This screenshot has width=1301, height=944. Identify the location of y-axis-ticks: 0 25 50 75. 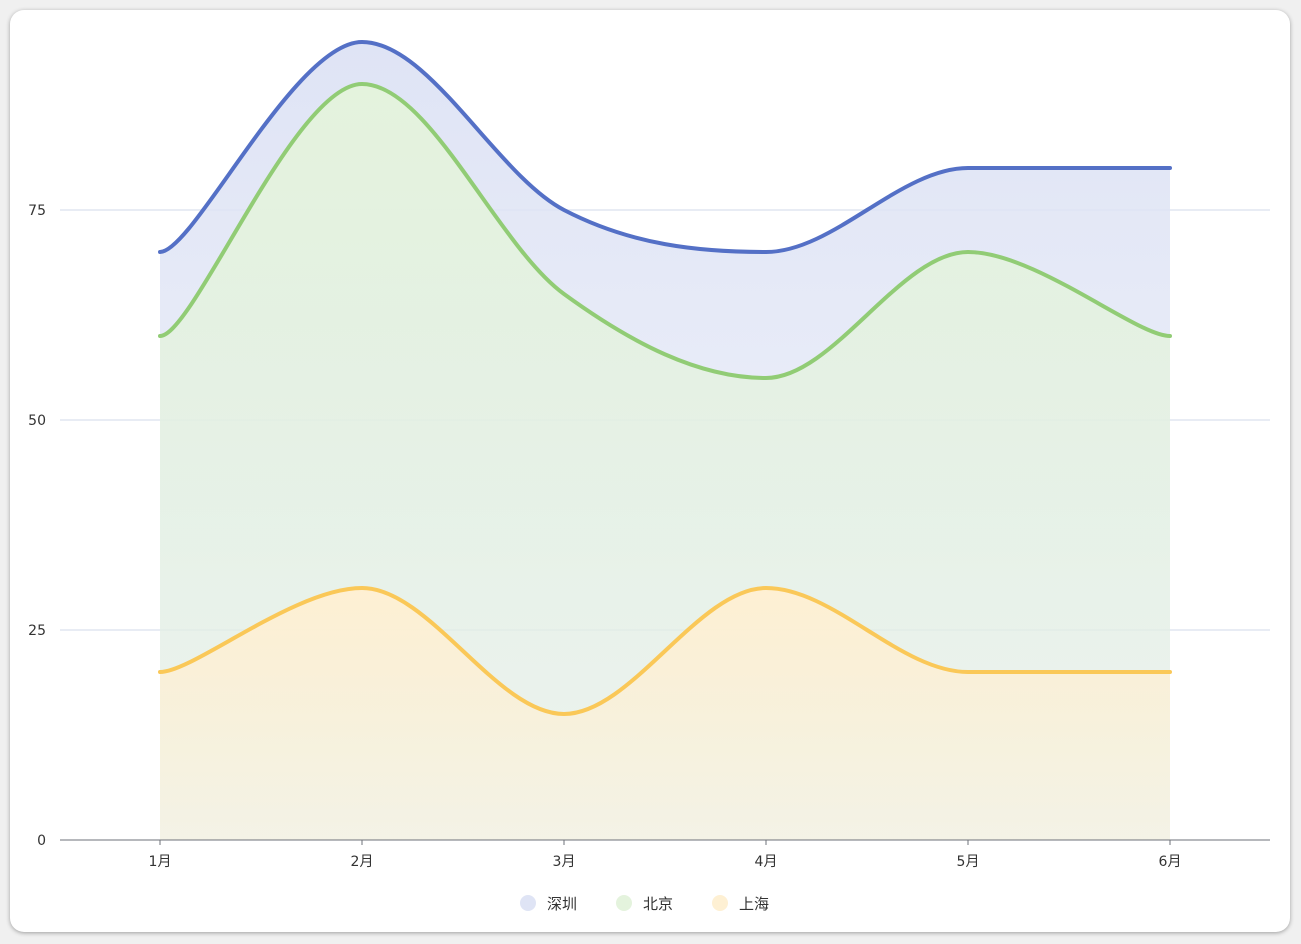
(37, 526).